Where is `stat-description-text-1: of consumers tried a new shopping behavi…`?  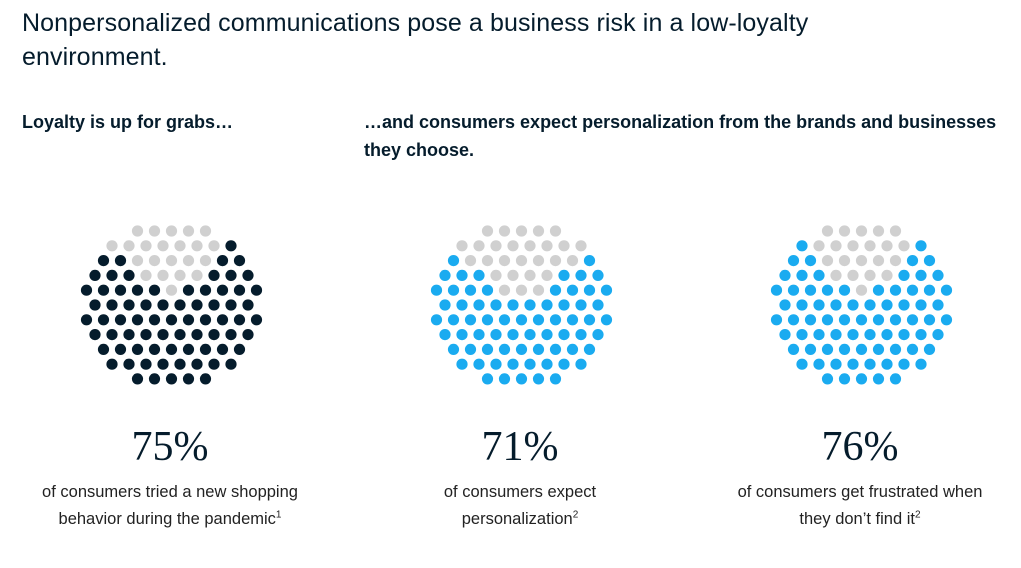
stat-description-text-1: of consumers tried a new shopping behavi… is located at coordinates (170, 505).